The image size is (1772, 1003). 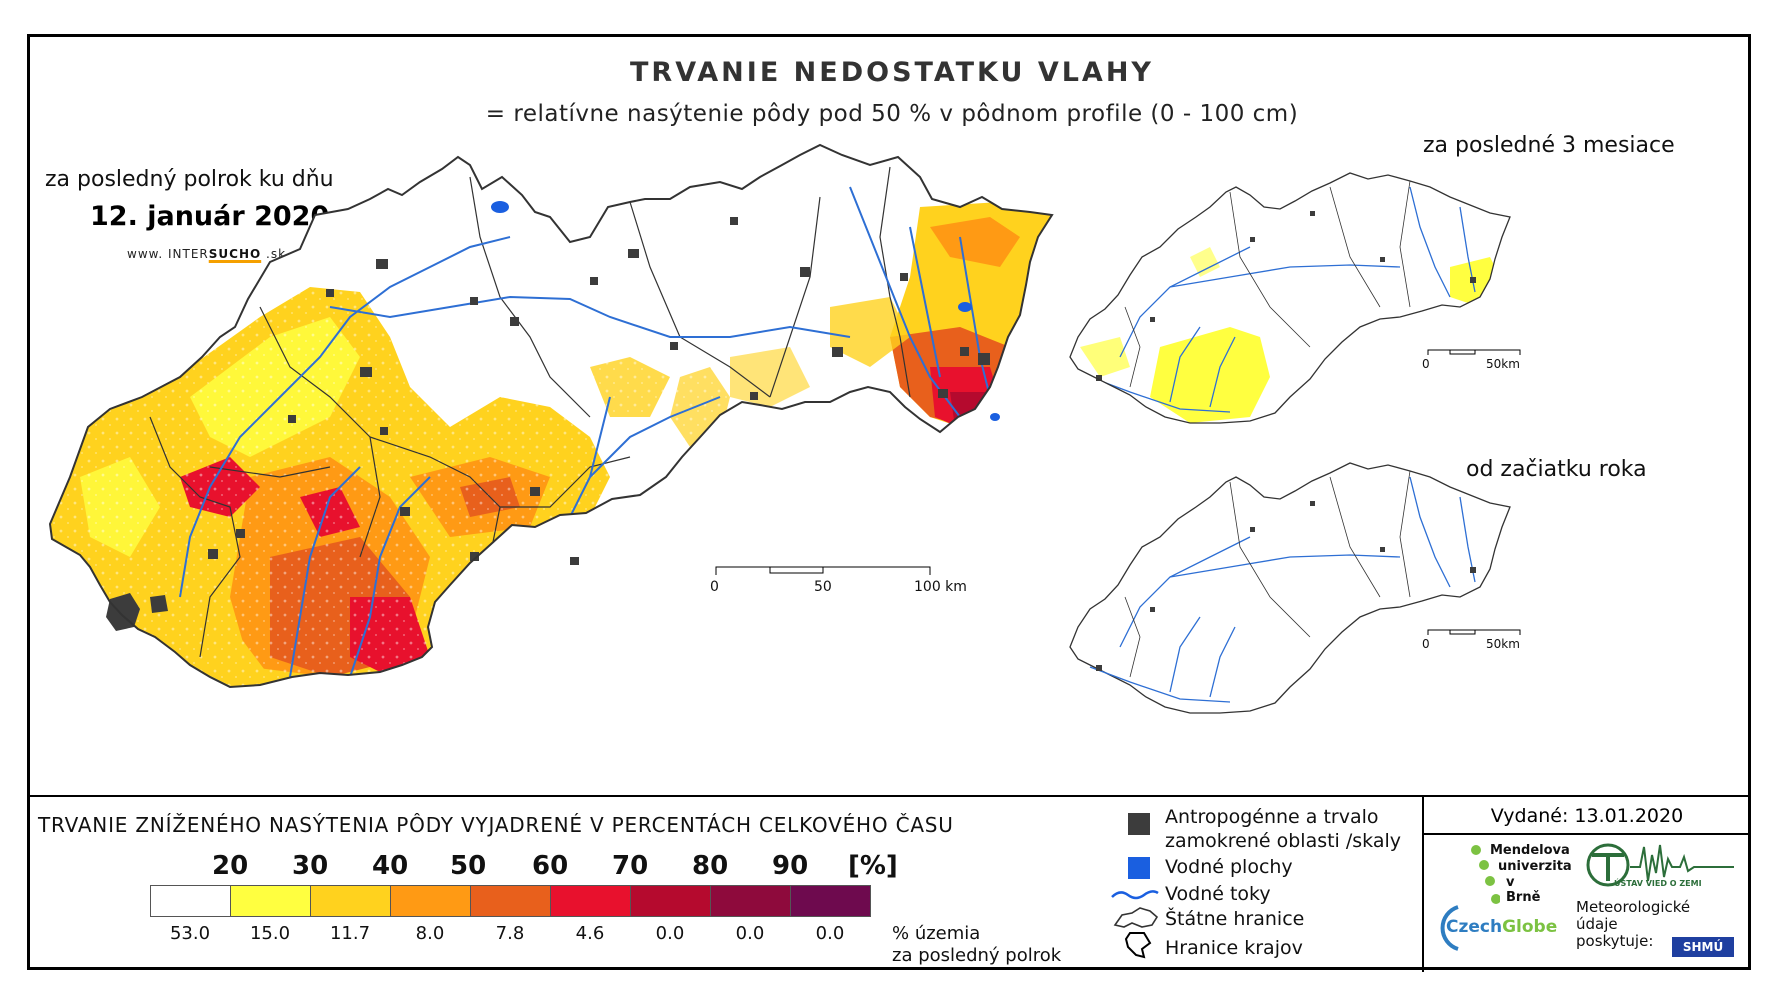 What do you see at coordinates (1503, 644) in the screenshot?
I see `inset-year-scale-50: 50km` at bounding box center [1503, 644].